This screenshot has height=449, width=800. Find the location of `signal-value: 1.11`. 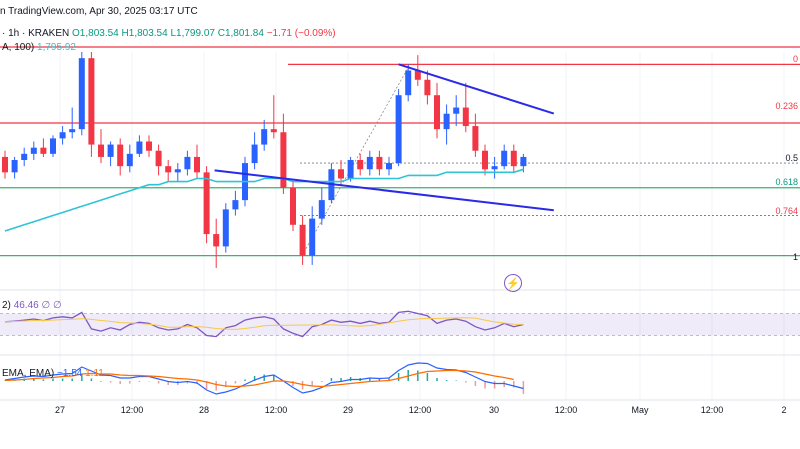

signal-value: 1.11 is located at coordinates (94, 373).